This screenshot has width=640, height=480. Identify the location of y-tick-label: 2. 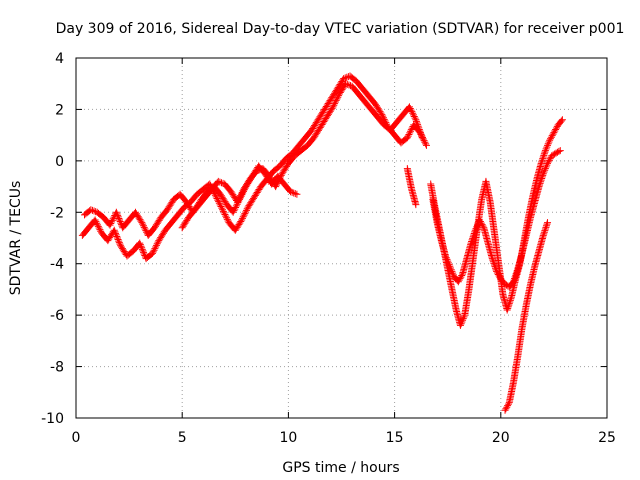
(59, 110).